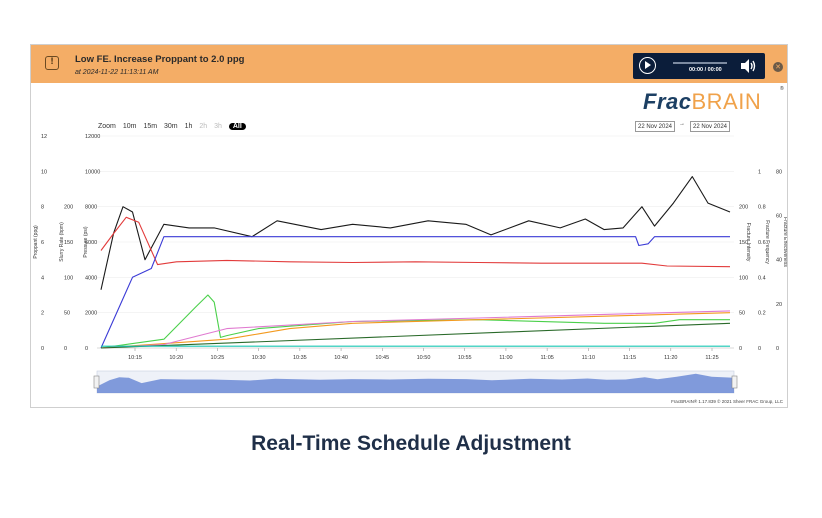 This screenshot has width=822, height=518. I want to click on left-axis-tick-label: 150, so click(68, 243).